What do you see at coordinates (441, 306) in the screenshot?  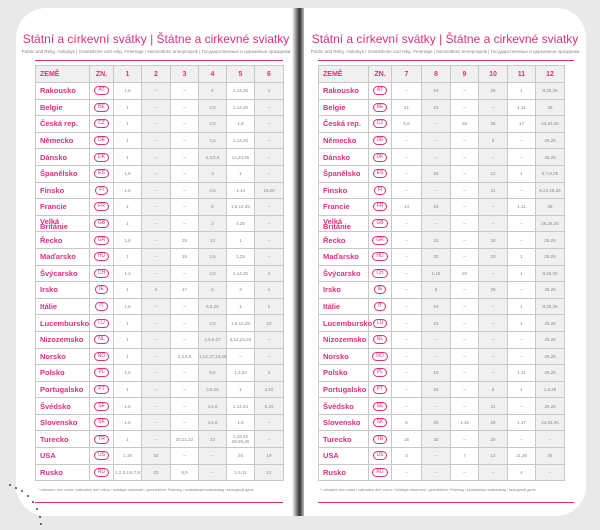 I see `table-row: Itálie IT –15– –1 8,25,26` at bounding box center [441, 306].